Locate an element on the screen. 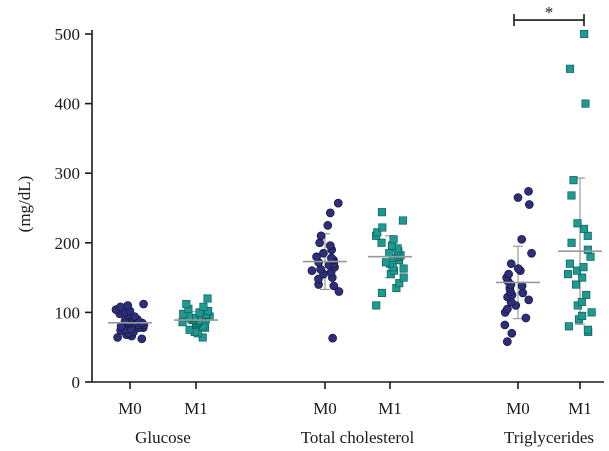 The height and width of the screenshot is (451, 609). annotations: * is located at coordinates (549, 15).